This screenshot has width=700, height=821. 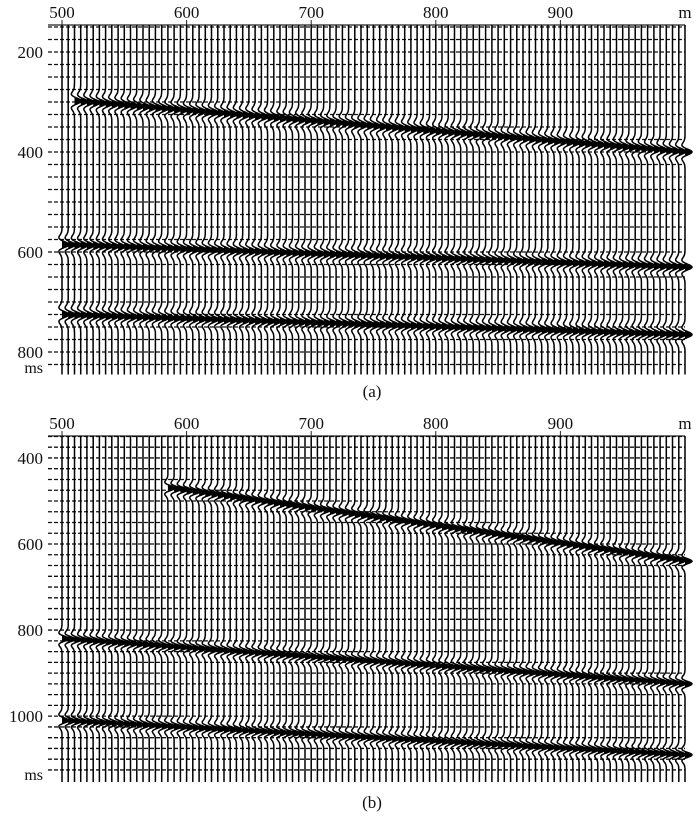 I want to click on x-tick-label: 700, so click(x=311, y=423).